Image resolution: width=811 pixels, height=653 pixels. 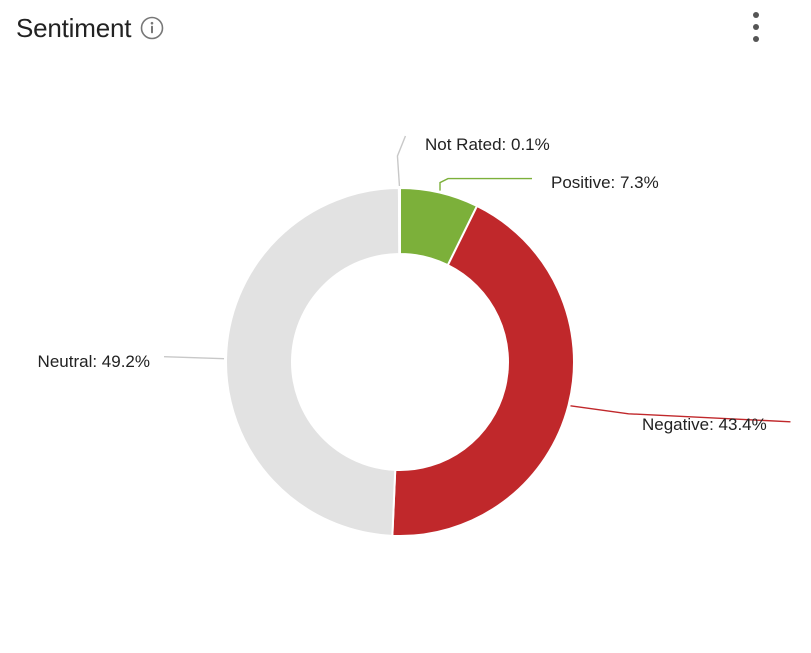 I want to click on info-icon, so click(x=152, y=28).